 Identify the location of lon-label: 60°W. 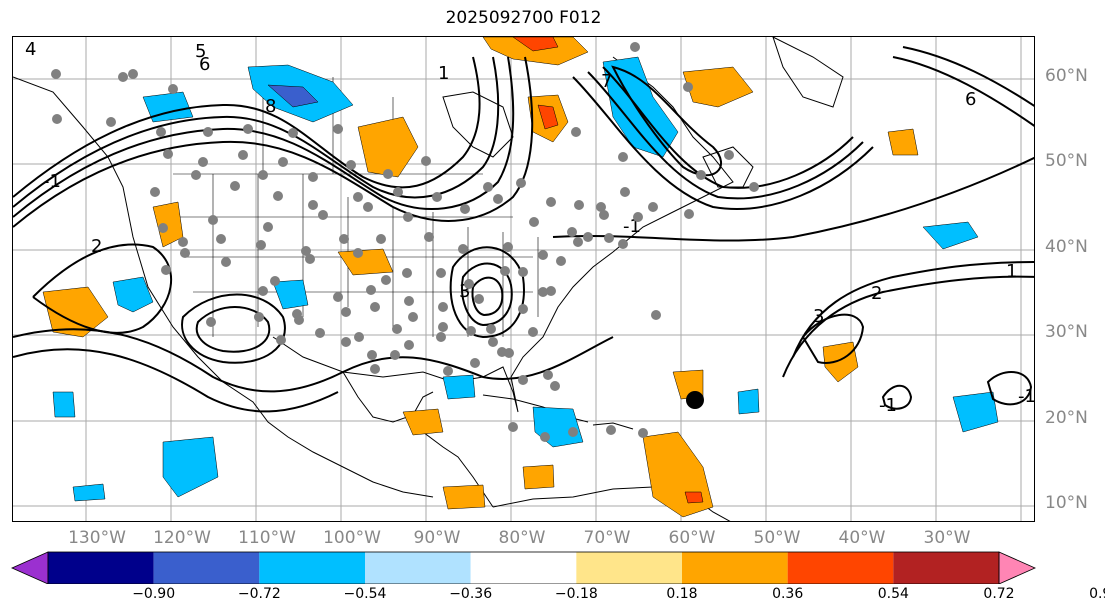
(692, 538).